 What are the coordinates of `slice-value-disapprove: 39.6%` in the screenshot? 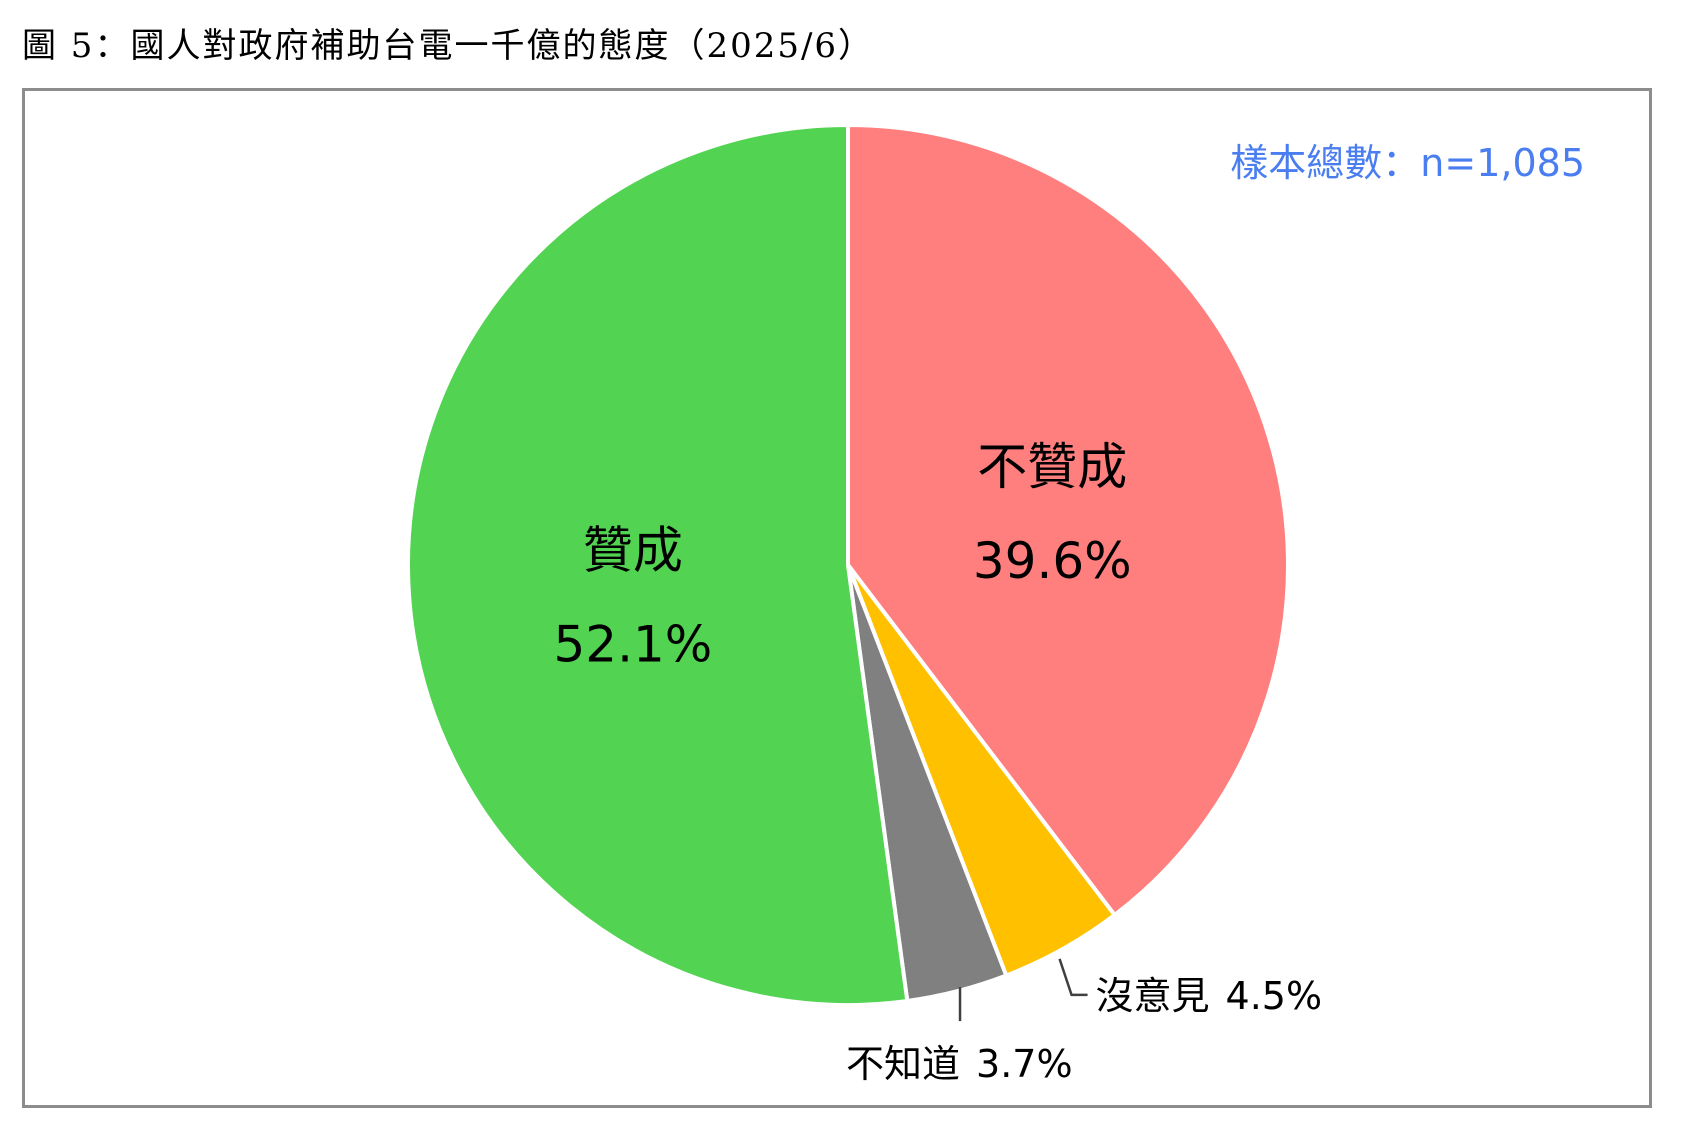 It's located at (1052, 561).